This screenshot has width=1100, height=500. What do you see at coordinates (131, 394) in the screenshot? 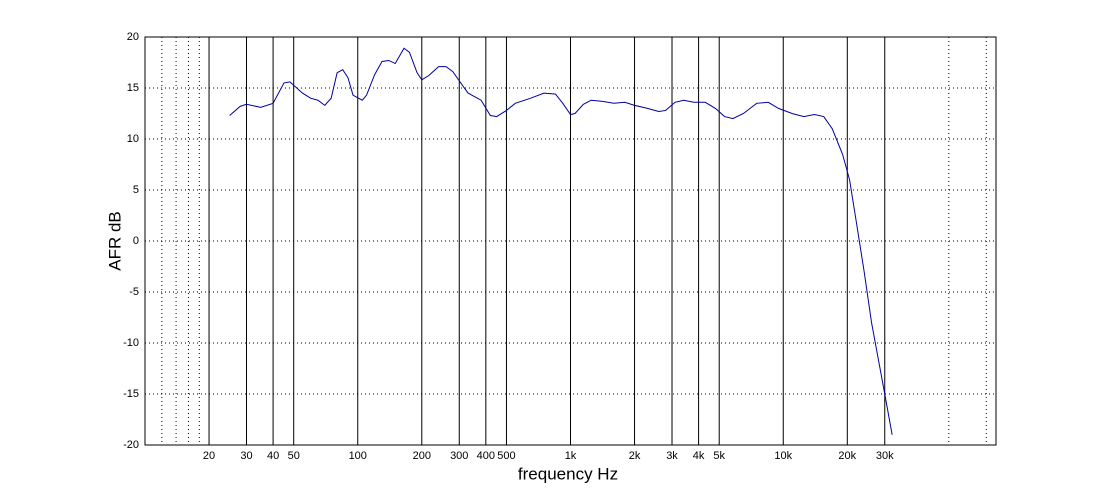
I see `y-tick-label: -15` at bounding box center [131, 394].